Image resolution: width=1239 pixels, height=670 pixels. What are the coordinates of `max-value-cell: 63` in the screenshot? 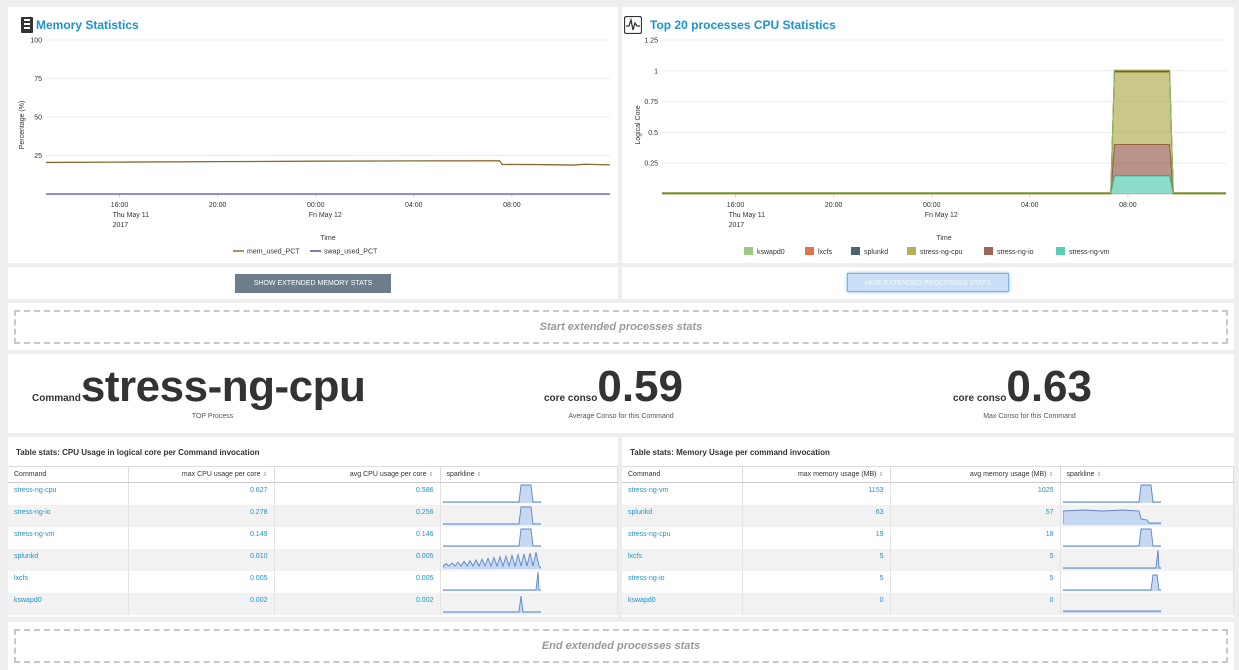 It's located at (816, 516).